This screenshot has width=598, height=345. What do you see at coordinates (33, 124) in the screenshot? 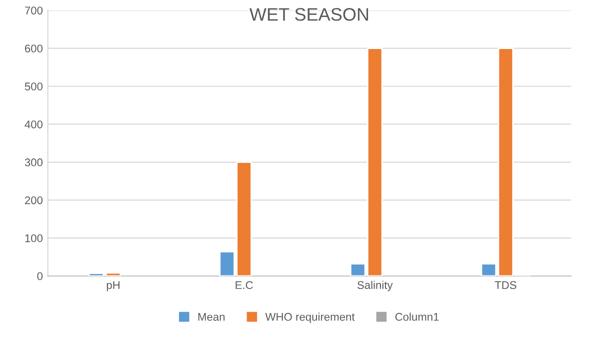
I see `y-tick-label: 400` at bounding box center [33, 124].